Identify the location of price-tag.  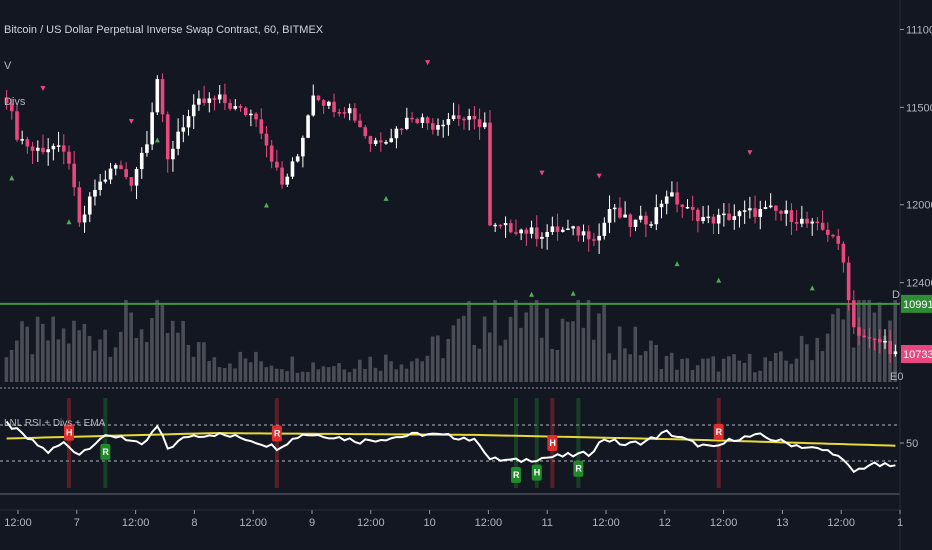
(916, 303).